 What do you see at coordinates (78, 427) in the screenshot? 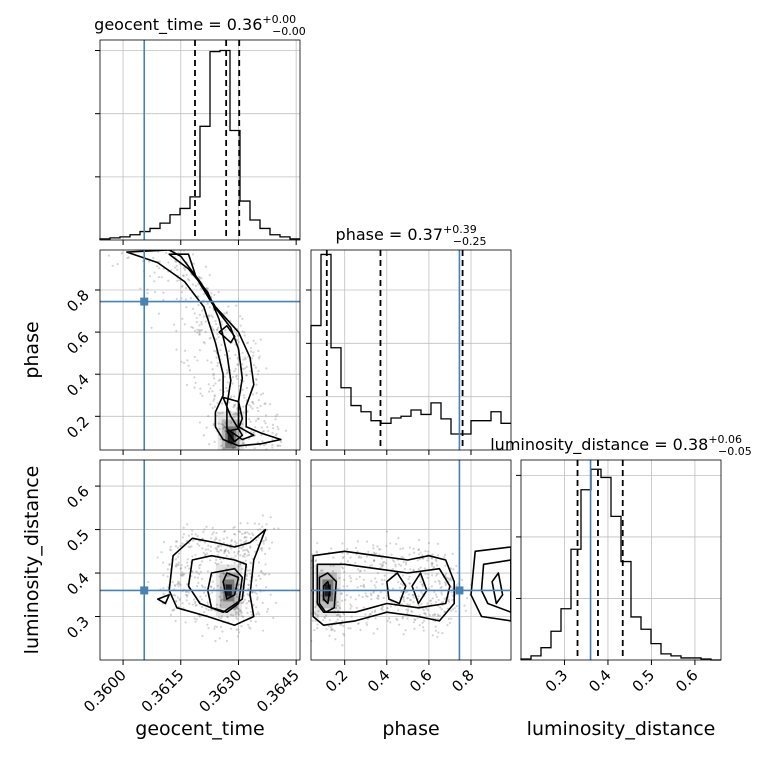
I see `y-tick-label: 0.2` at bounding box center [78, 427].